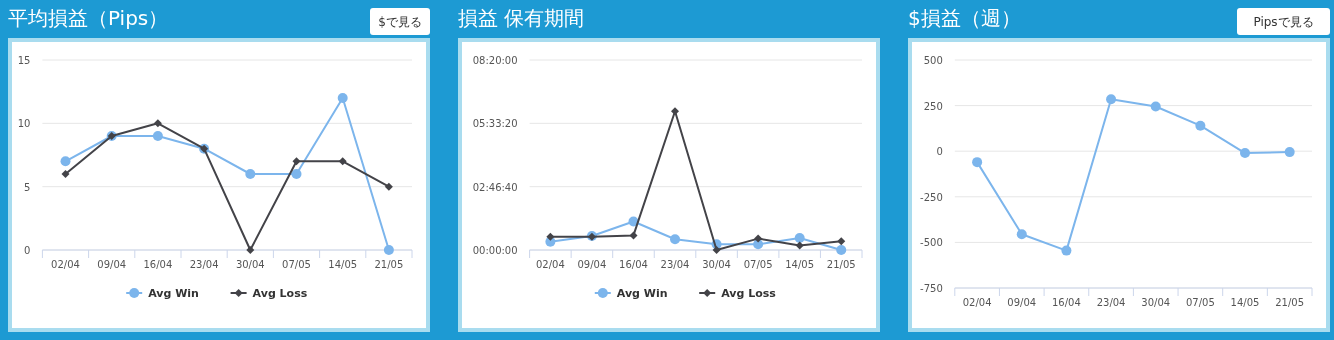  Describe the element at coordinates (88, 18) in the screenshot. I see `chart-title: 平均損益（Pips）` at that location.